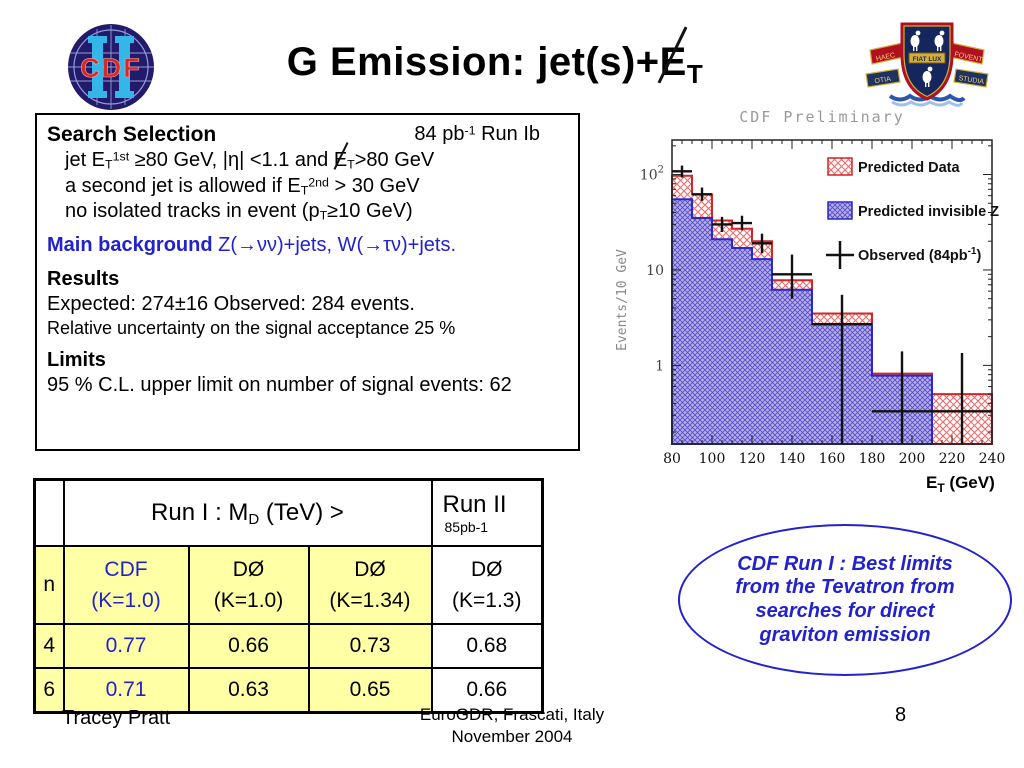 This screenshot has width=1024, height=768. Describe the element at coordinates (752, 459) in the screenshot. I see `x-tick-label: 120` at that location.